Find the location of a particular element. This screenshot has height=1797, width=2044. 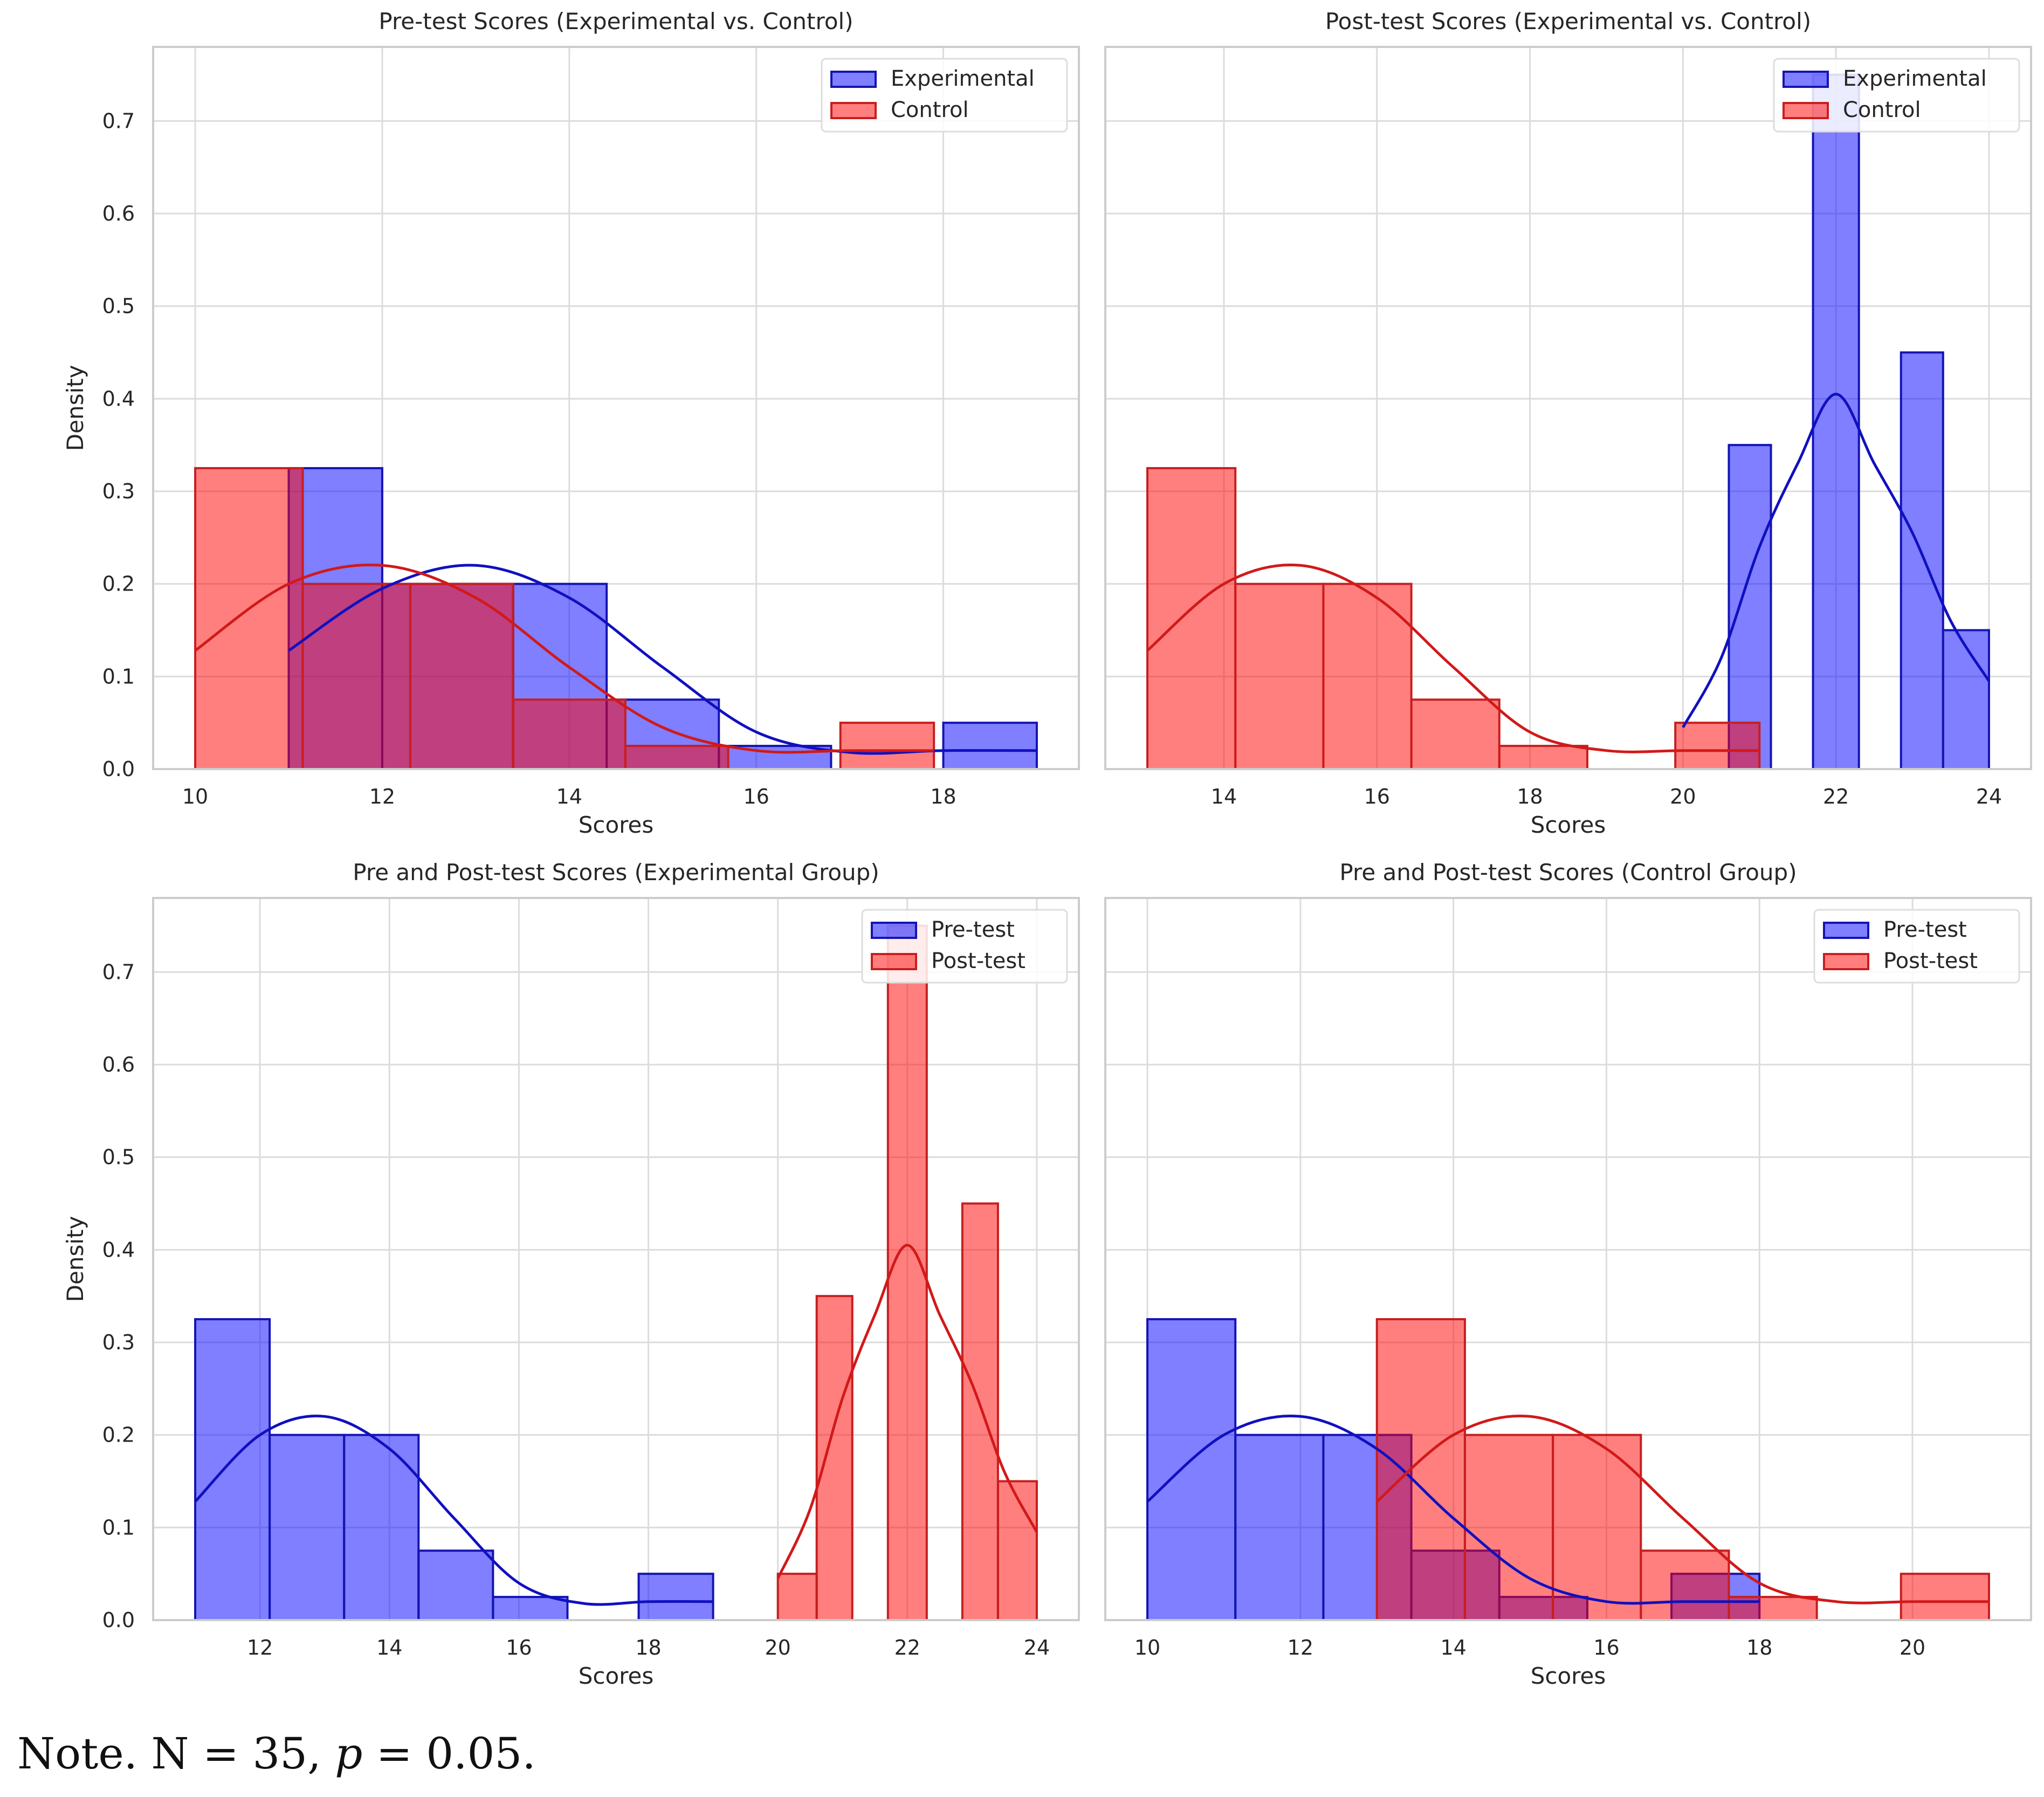

note-p-symbol: p is located at coordinates (349, 1754).